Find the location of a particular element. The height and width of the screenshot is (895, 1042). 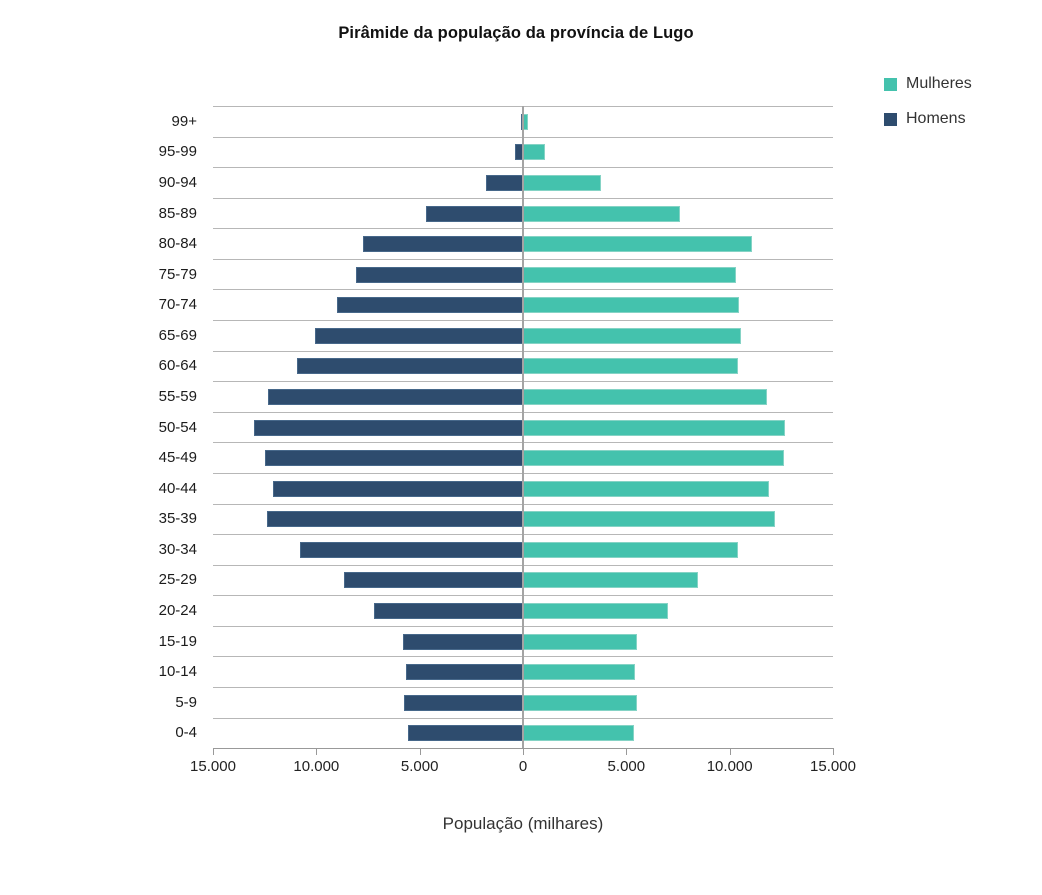

age-group-label: 5-9 is located at coordinates (186, 702).